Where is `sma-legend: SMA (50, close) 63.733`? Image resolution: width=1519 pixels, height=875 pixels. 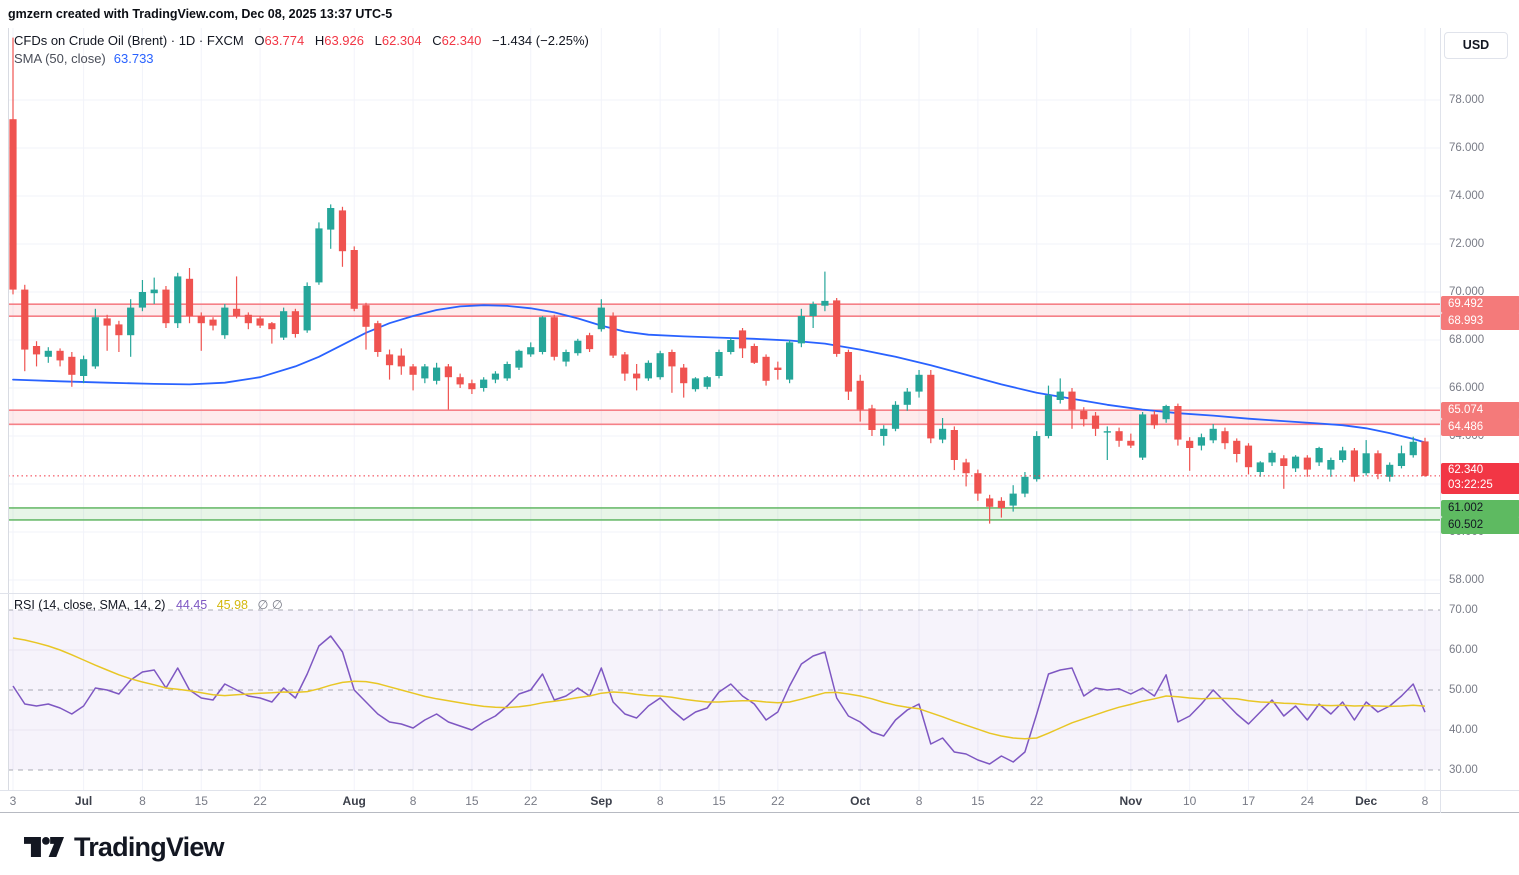 sma-legend: SMA (50, close) 63.733 is located at coordinates (84, 58).